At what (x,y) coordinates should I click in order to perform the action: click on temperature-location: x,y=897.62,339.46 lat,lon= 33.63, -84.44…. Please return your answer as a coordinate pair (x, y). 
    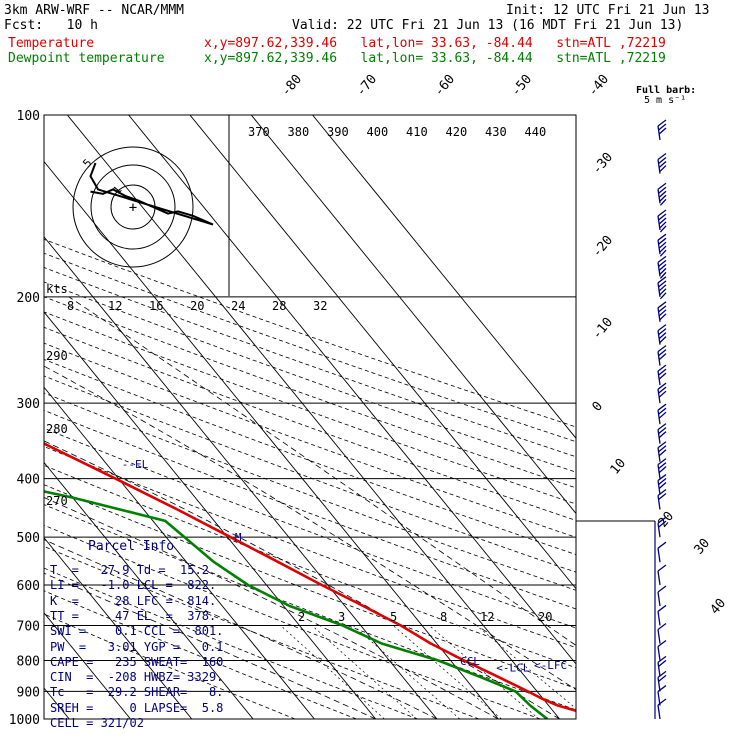
    Looking at the image, I should click on (435, 43).